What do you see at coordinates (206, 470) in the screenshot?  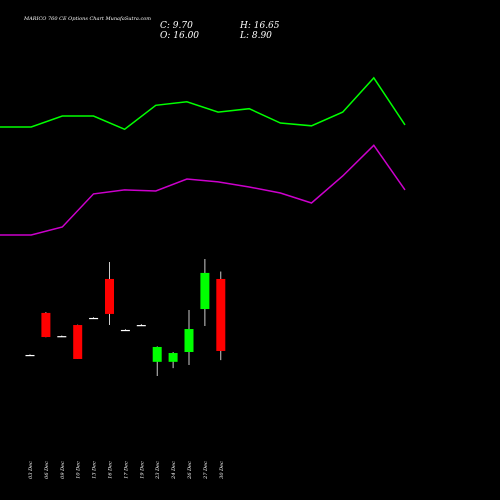 I see `x-tick-label: 27 Dec` at bounding box center [206, 470].